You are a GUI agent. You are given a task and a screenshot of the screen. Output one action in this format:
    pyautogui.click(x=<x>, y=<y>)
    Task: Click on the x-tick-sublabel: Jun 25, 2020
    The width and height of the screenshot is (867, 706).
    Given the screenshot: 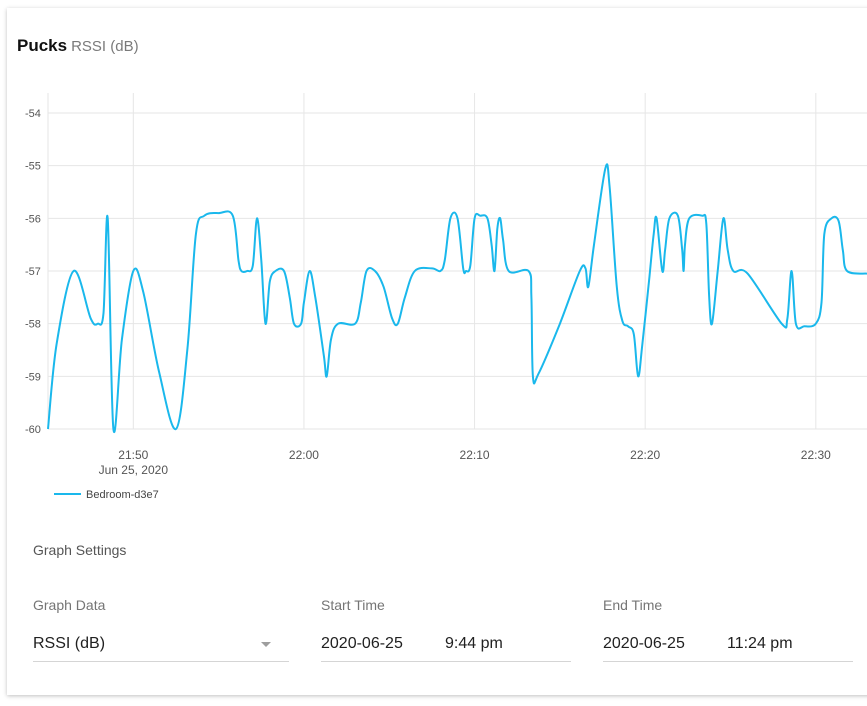 What is the action you would take?
    pyautogui.click(x=134, y=470)
    